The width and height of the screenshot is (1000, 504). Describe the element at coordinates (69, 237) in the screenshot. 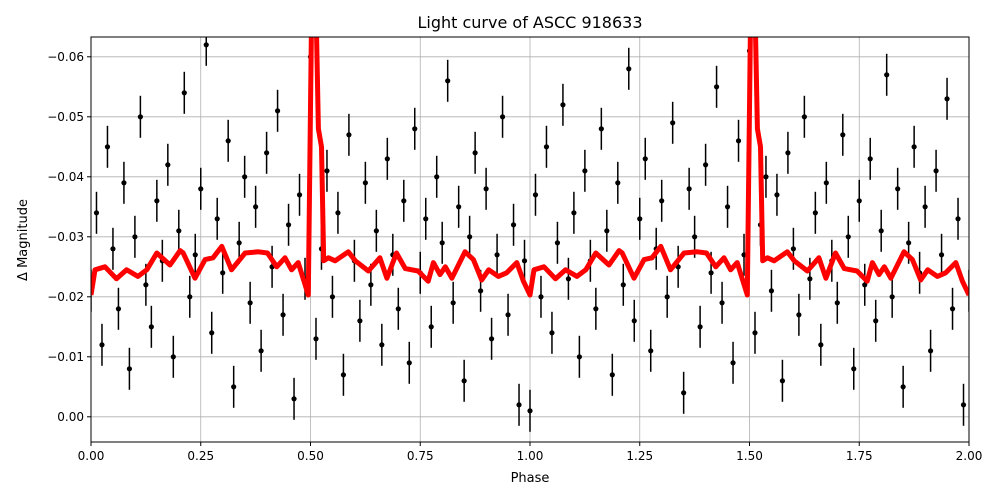

I see `y-axis-ticks: −0.06 −0.05 −0.04 −0.03 −0.02 −0.01 0.00` at that location.